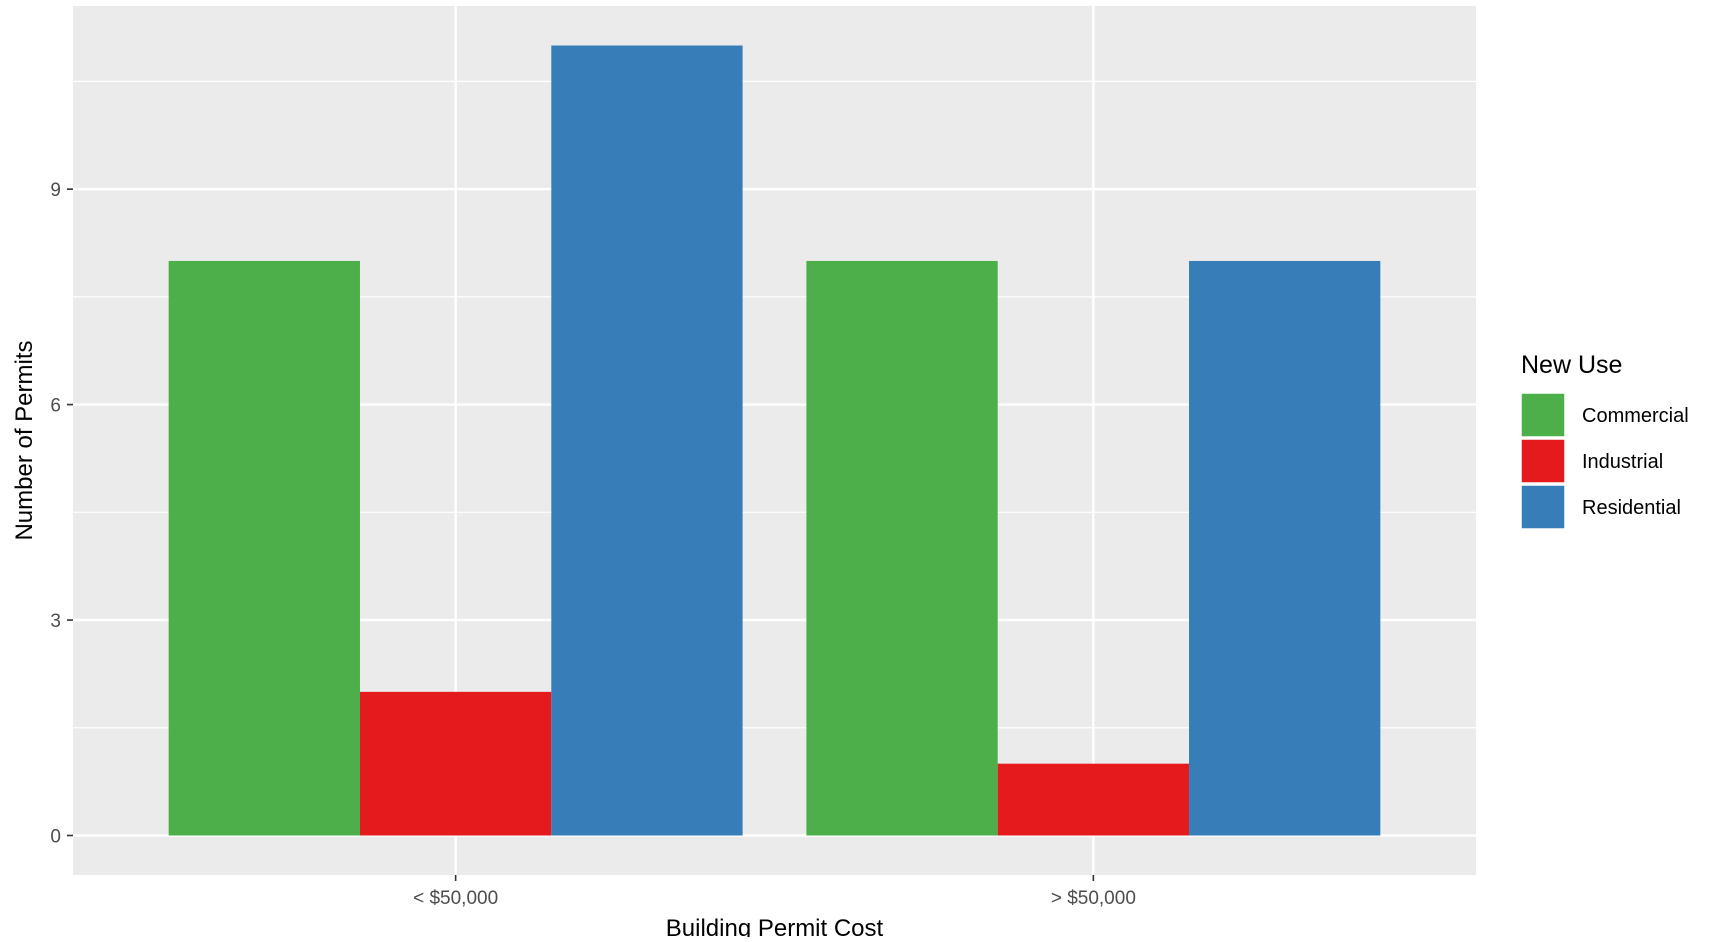  I want to click on y-tick-label: 6, so click(55, 406).